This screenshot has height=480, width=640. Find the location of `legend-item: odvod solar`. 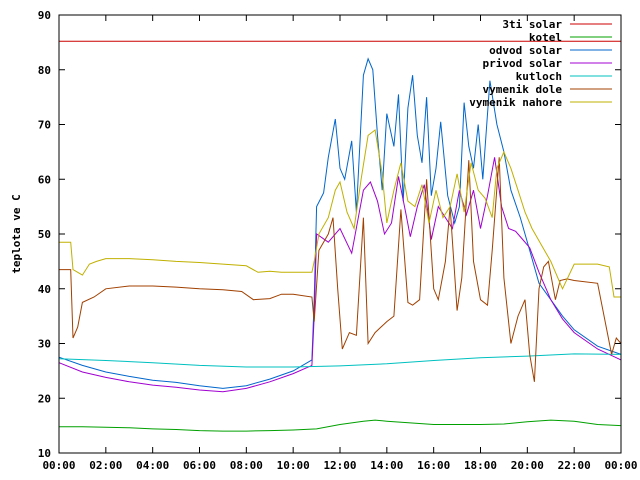

legend-item: odvod solar is located at coordinates (550, 50).